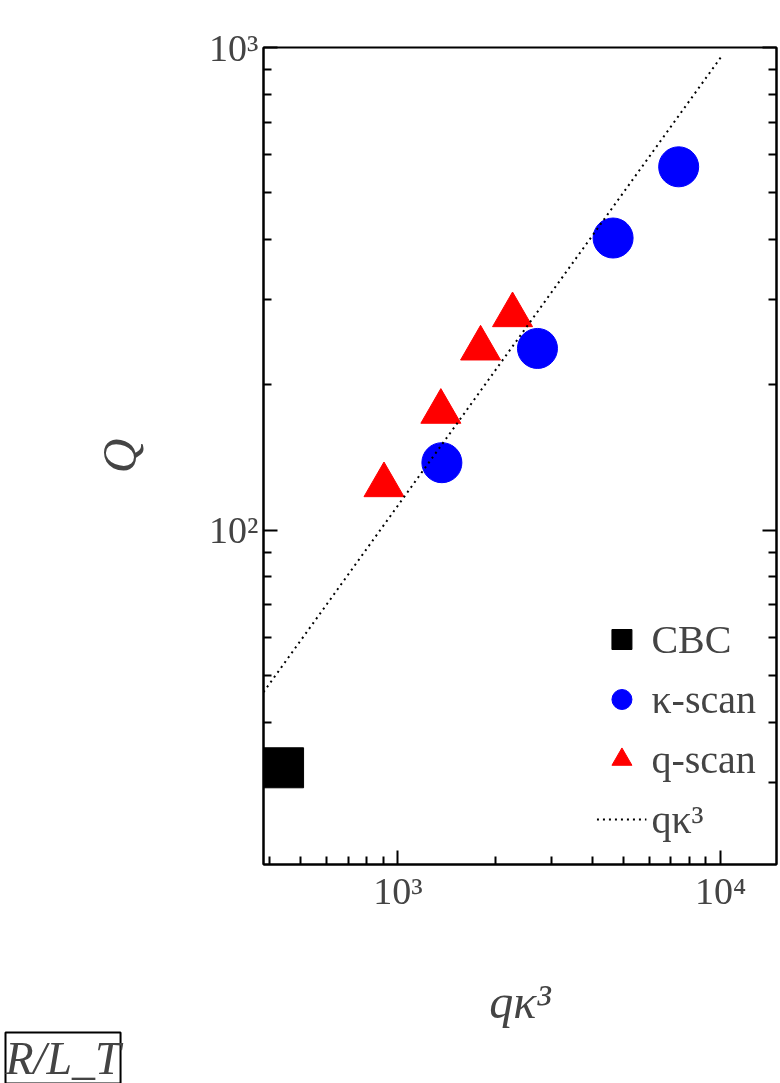 The width and height of the screenshot is (780, 1083). What do you see at coordinates (120, 456) in the screenshot?
I see `y-axis-title: Q` at bounding box center [120, 456].